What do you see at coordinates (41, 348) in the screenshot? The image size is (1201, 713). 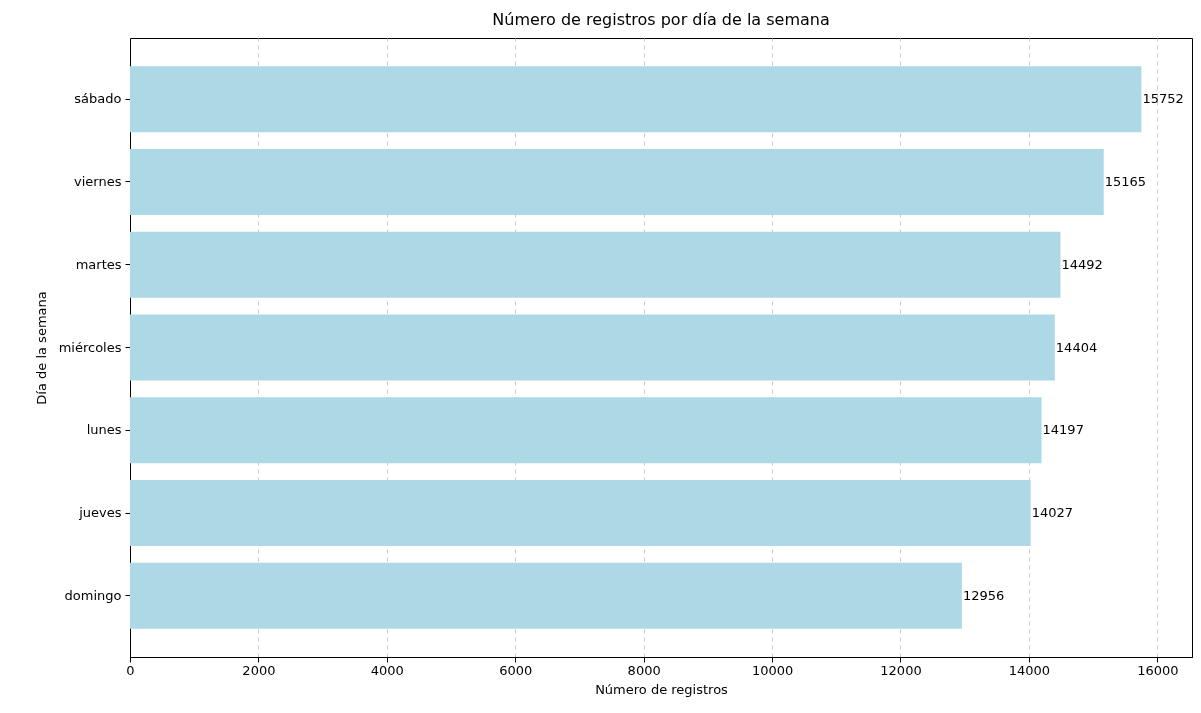 I see `y-axis-title: Día de la semana` at bounding box center [41, 348].